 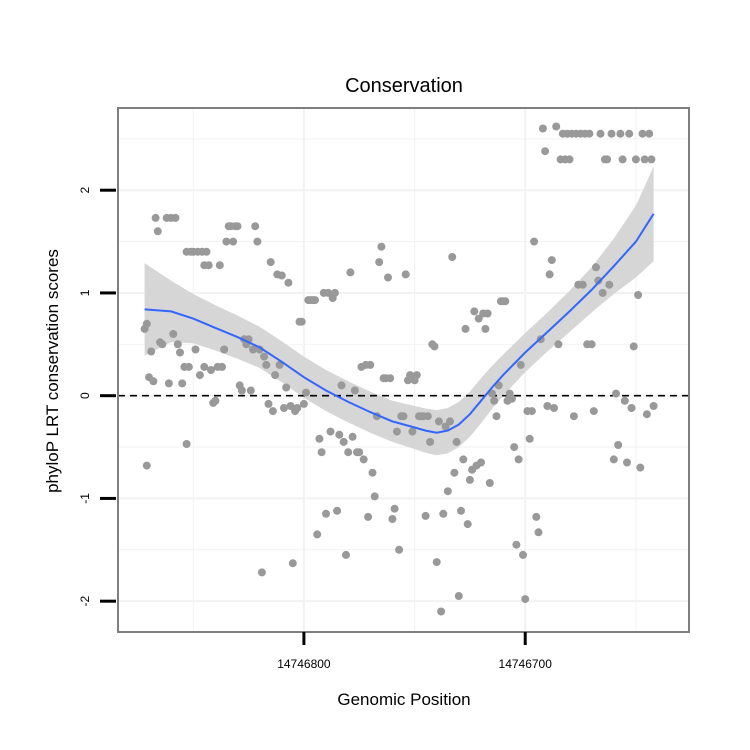 What do you see at coordinates (304, 664) in the screenshot?
I see `x-tick-label: 14746800` at bounding box center [304, 664].